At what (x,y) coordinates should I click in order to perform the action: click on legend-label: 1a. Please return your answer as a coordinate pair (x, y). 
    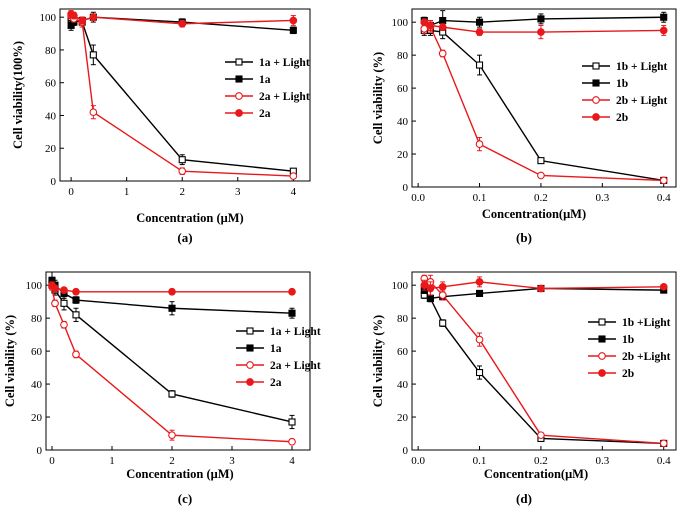
    Looking at the image, I should click on (276, 349).